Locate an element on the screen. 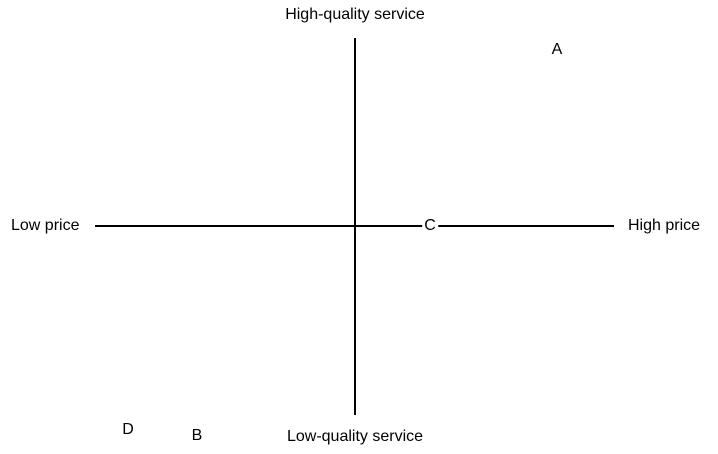  point-a: A is located at coordinates (557, 50).